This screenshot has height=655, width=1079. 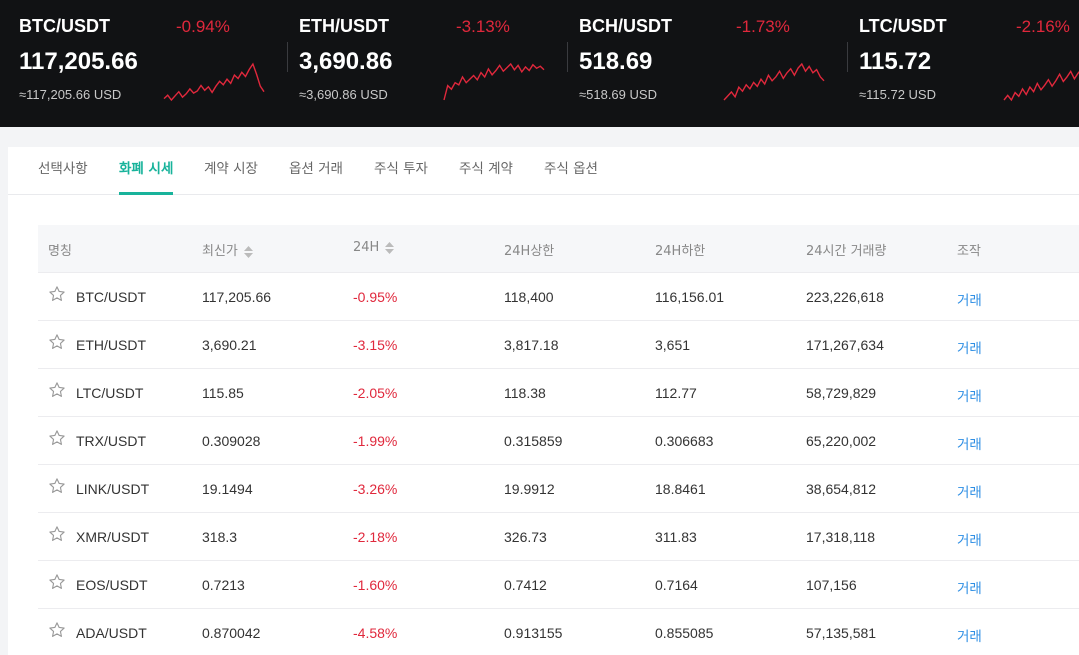 I want to click on high-24h: 0.913155, so click(x=533, y=633).